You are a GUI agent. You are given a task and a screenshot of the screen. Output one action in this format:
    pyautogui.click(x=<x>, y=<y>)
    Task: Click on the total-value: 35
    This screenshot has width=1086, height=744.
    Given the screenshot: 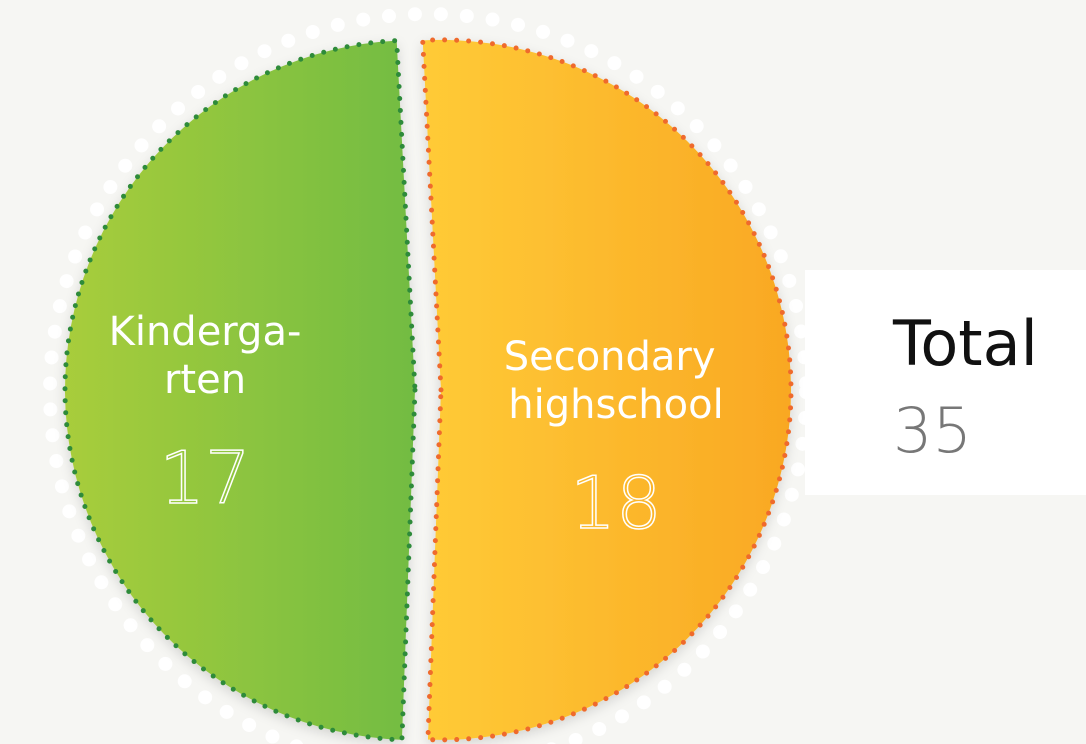 What is the action you would take?
    pyautogui.click(x=932, y=430)
    